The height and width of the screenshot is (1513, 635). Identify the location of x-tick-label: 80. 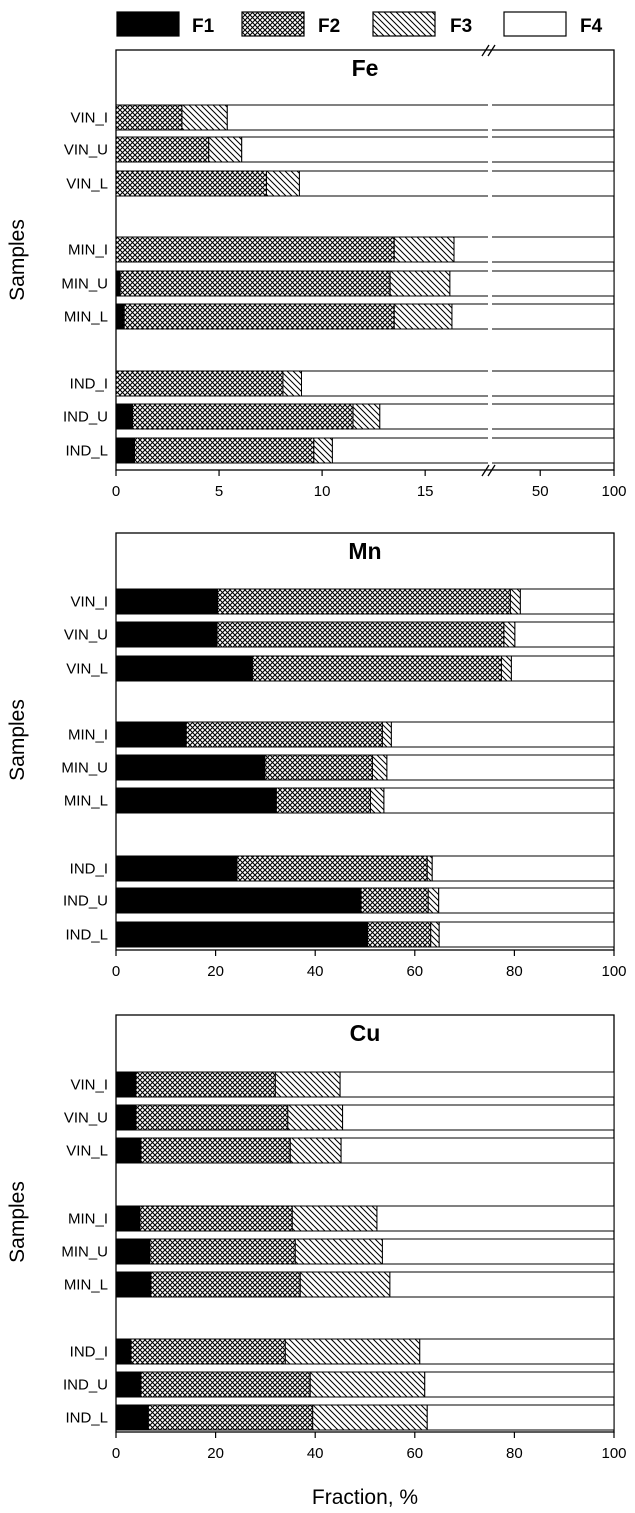
(514, 971).